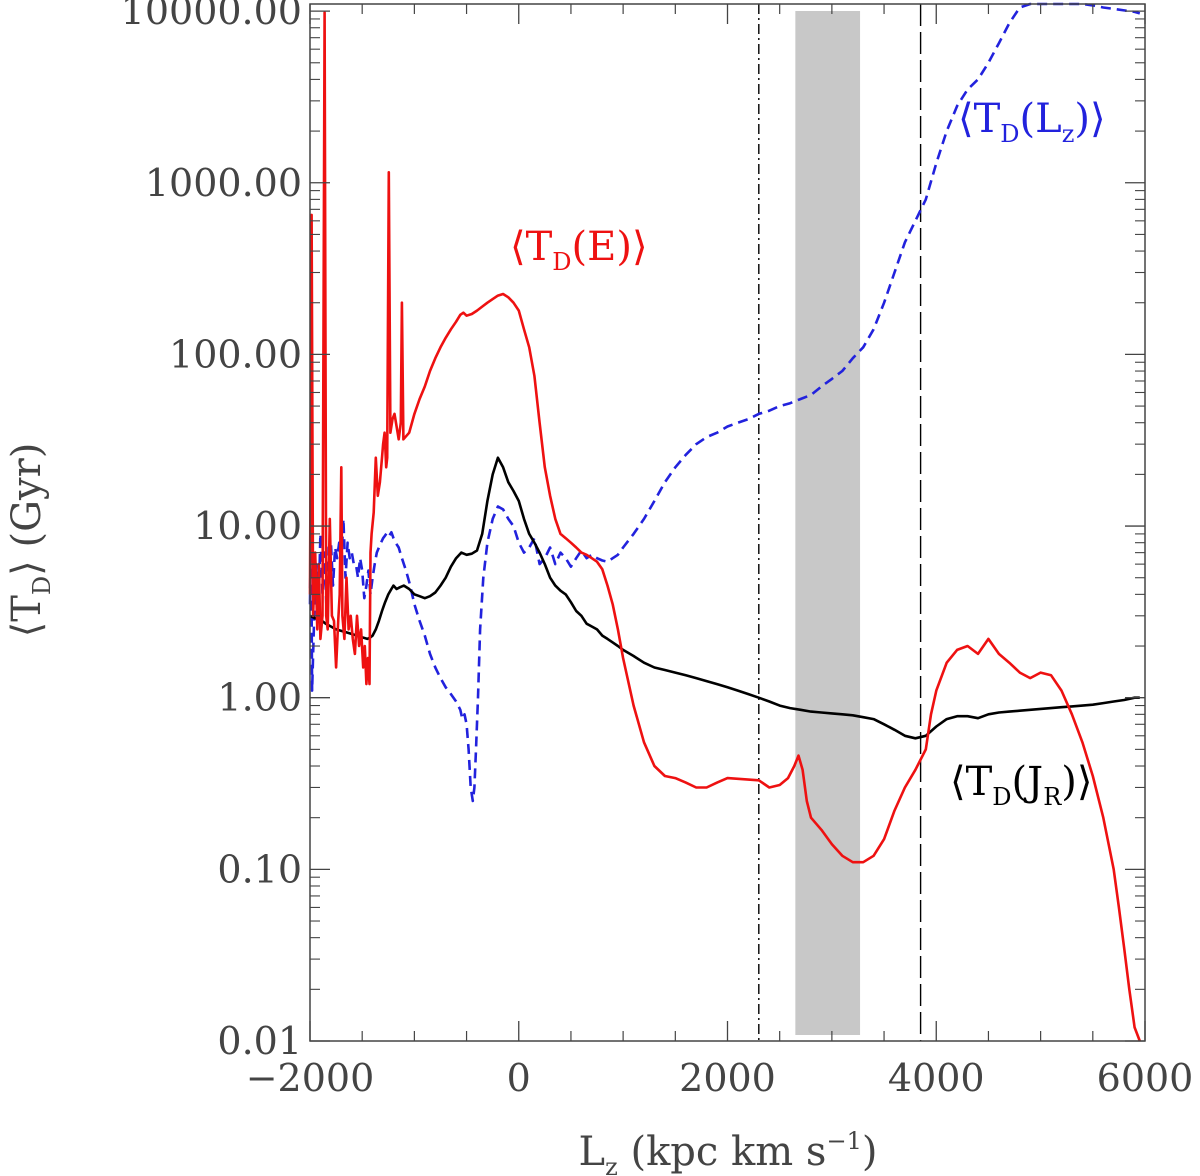 This screenshot has width=1200, height=1176. I want to click on y-tick-label: 0.01, so click(259, 1041).